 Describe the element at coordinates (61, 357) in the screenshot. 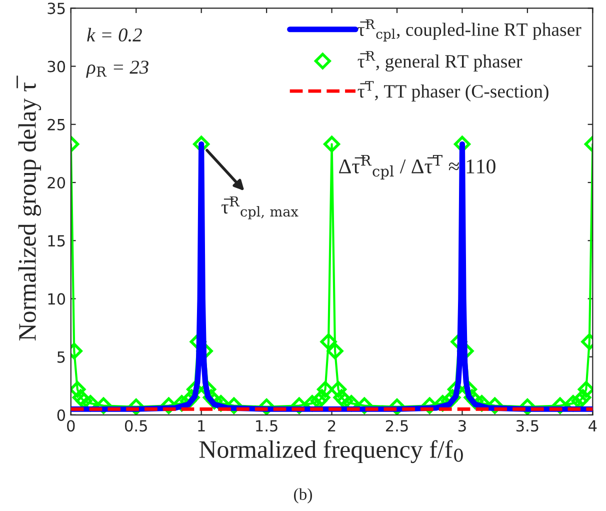

I see `y-tick-label: 5` at that location.